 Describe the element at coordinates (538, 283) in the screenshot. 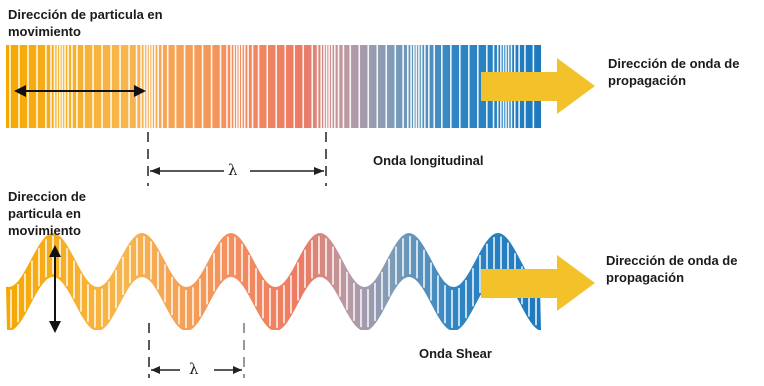

I see `propagation-arrow-bottom` at that location.